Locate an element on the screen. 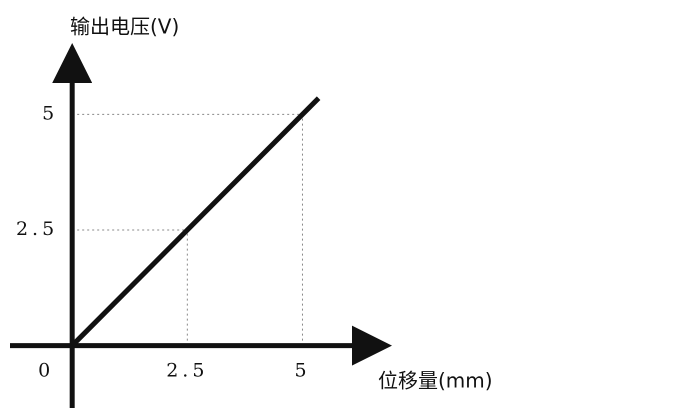 The image size is (700, 410). x-tick-label: 5 is located at coordinates (302, 371).